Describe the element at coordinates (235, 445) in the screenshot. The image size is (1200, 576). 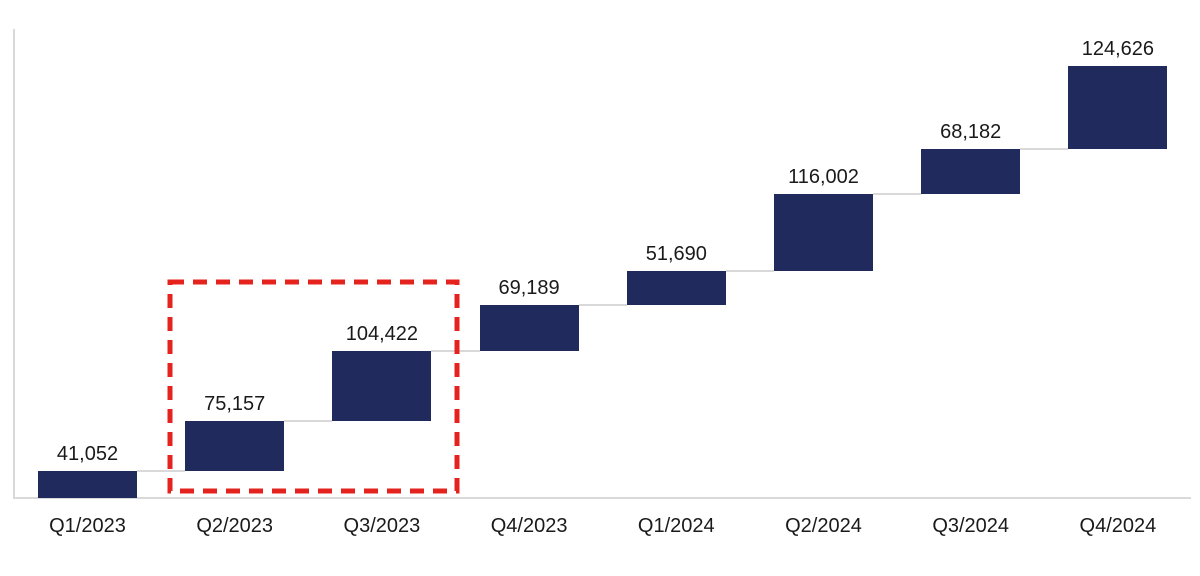
I see `bar-q2-2023` at that location.